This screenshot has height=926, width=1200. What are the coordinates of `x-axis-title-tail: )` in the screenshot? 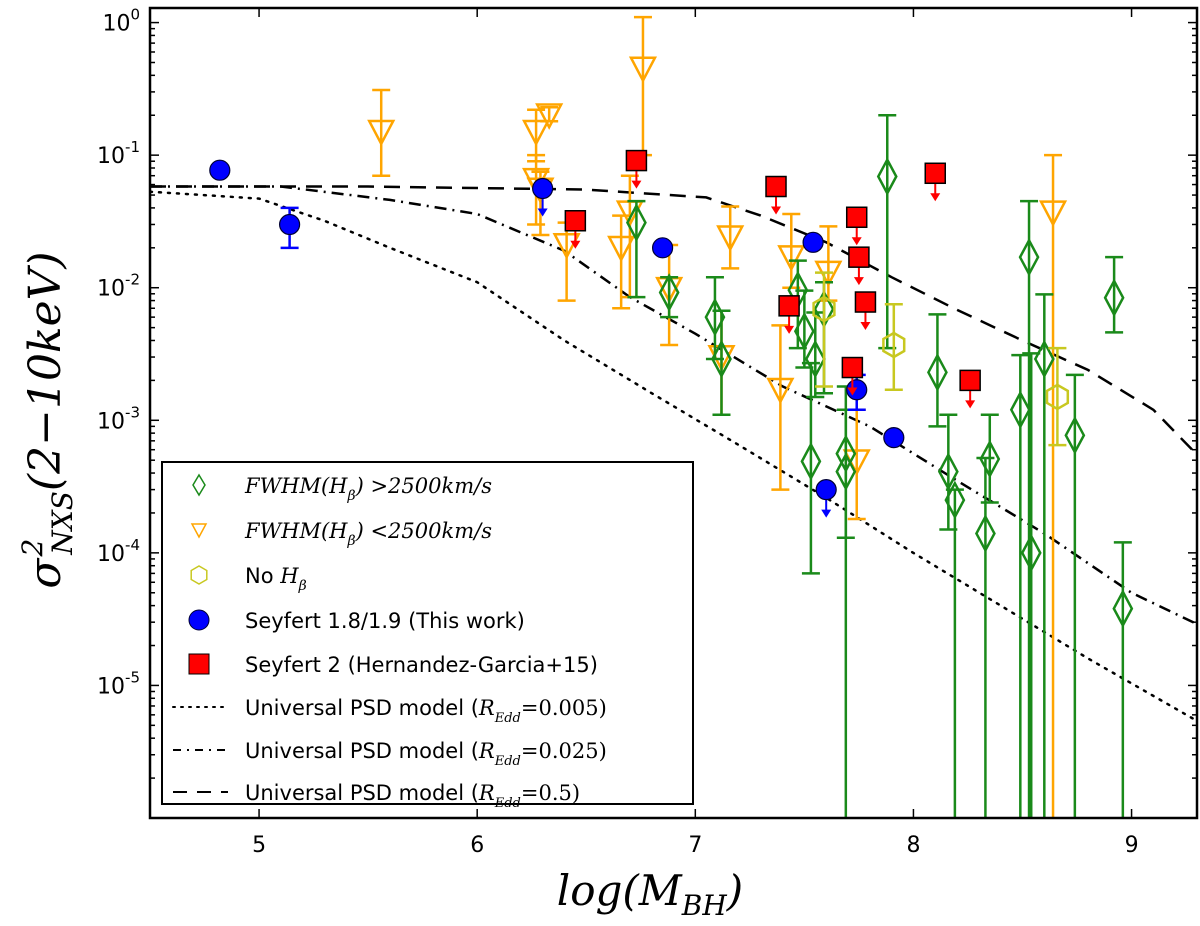 It's located at (734, 890).